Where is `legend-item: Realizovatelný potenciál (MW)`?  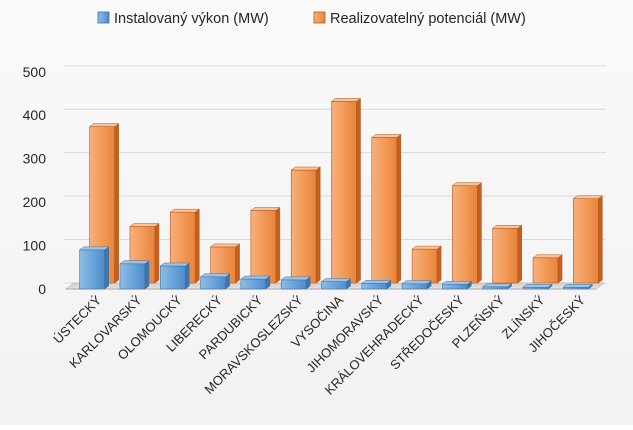 legend-item: Realizovatelný potenciál (MW) is located at coordinates (419, 19).